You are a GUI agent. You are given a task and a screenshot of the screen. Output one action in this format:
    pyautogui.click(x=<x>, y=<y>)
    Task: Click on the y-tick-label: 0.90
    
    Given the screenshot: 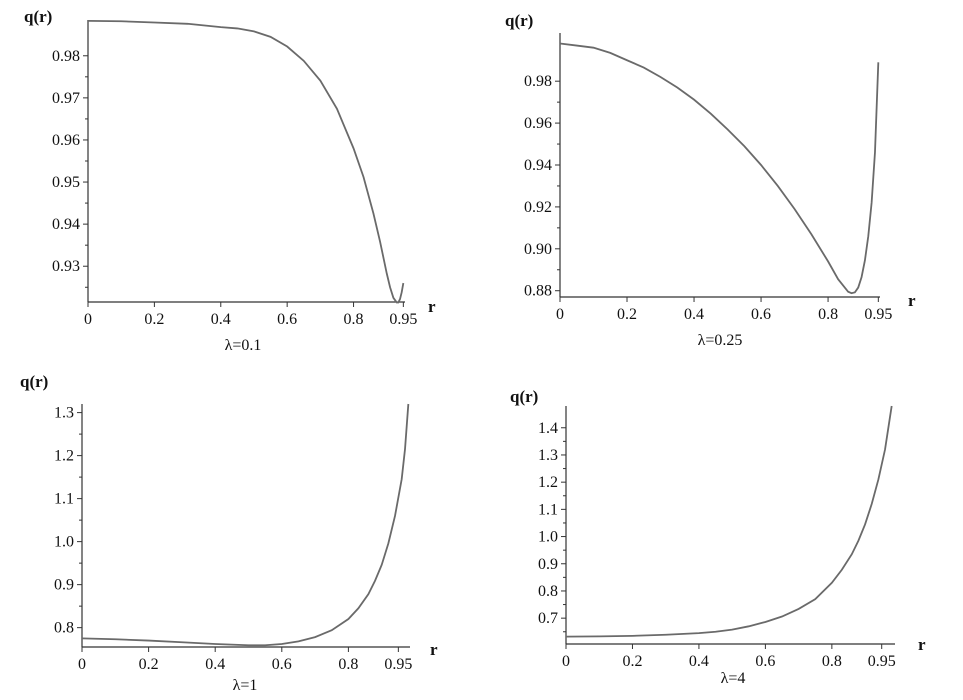 What is the action you would take?
    pyautogui.click(x=538, y=249)
    